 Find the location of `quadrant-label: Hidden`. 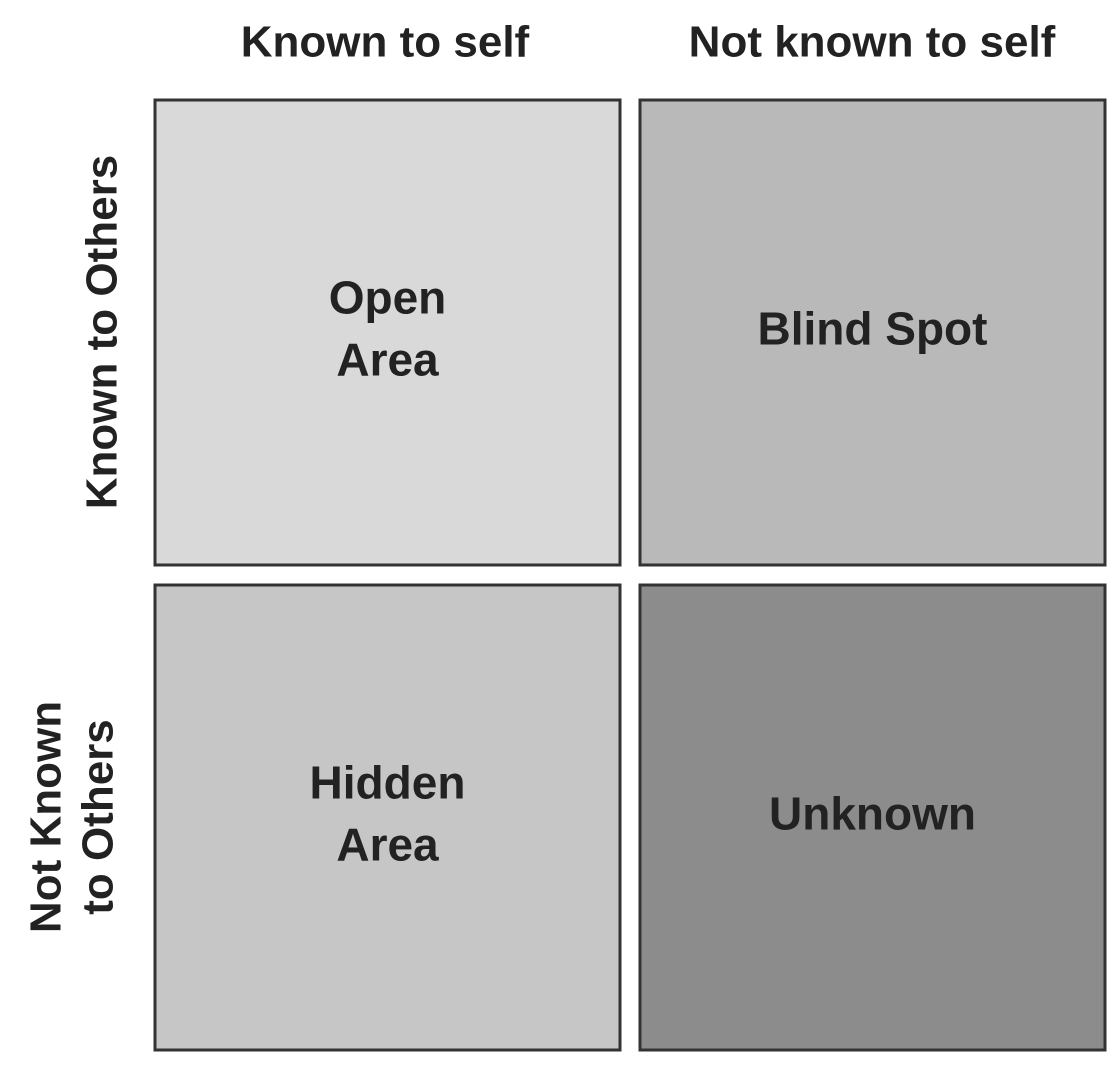

quadrant-label: Hidden is located at coordinates (388, 783).